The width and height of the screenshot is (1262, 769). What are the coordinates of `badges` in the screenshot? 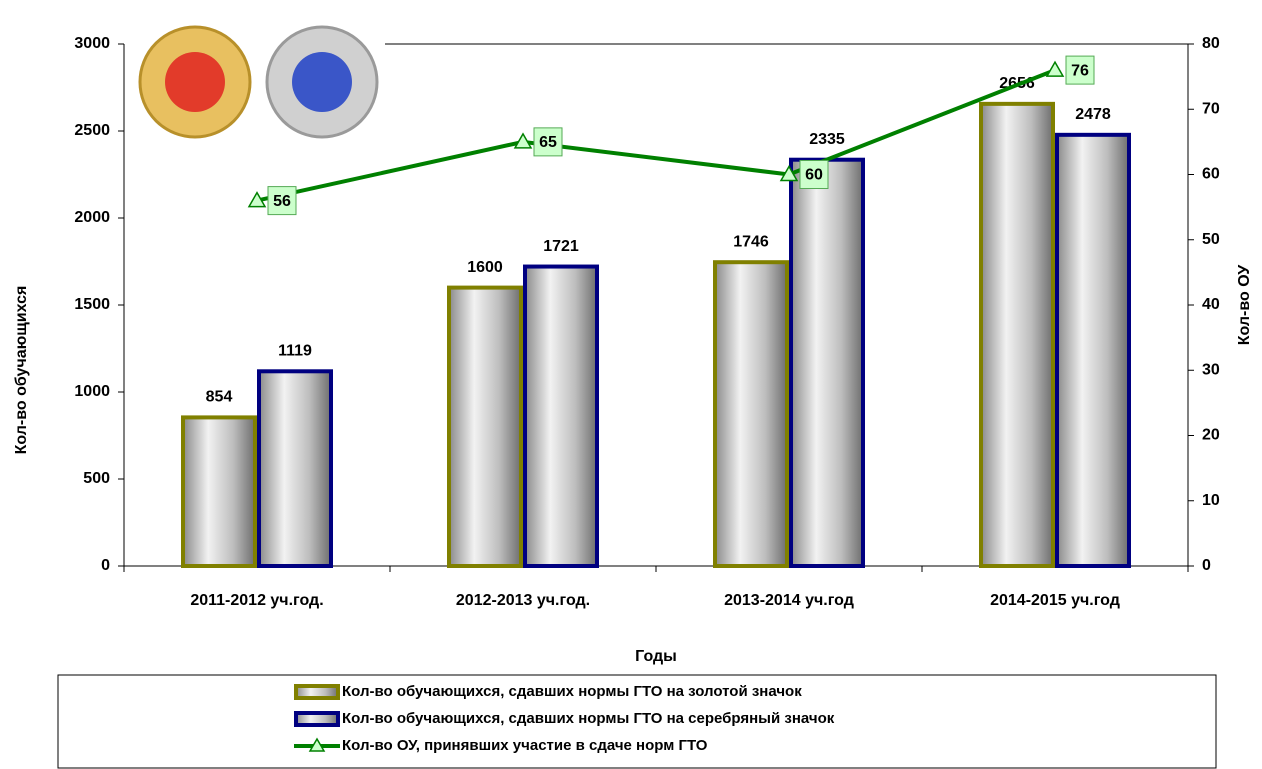 It's located at (258, 82).